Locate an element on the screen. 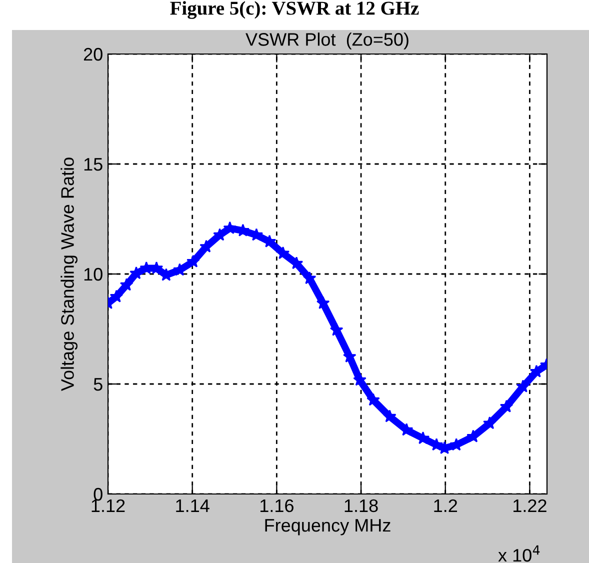 This screenshot has width=589, height=563. y-tick-label: 20 is located at coordinates (93, 54).